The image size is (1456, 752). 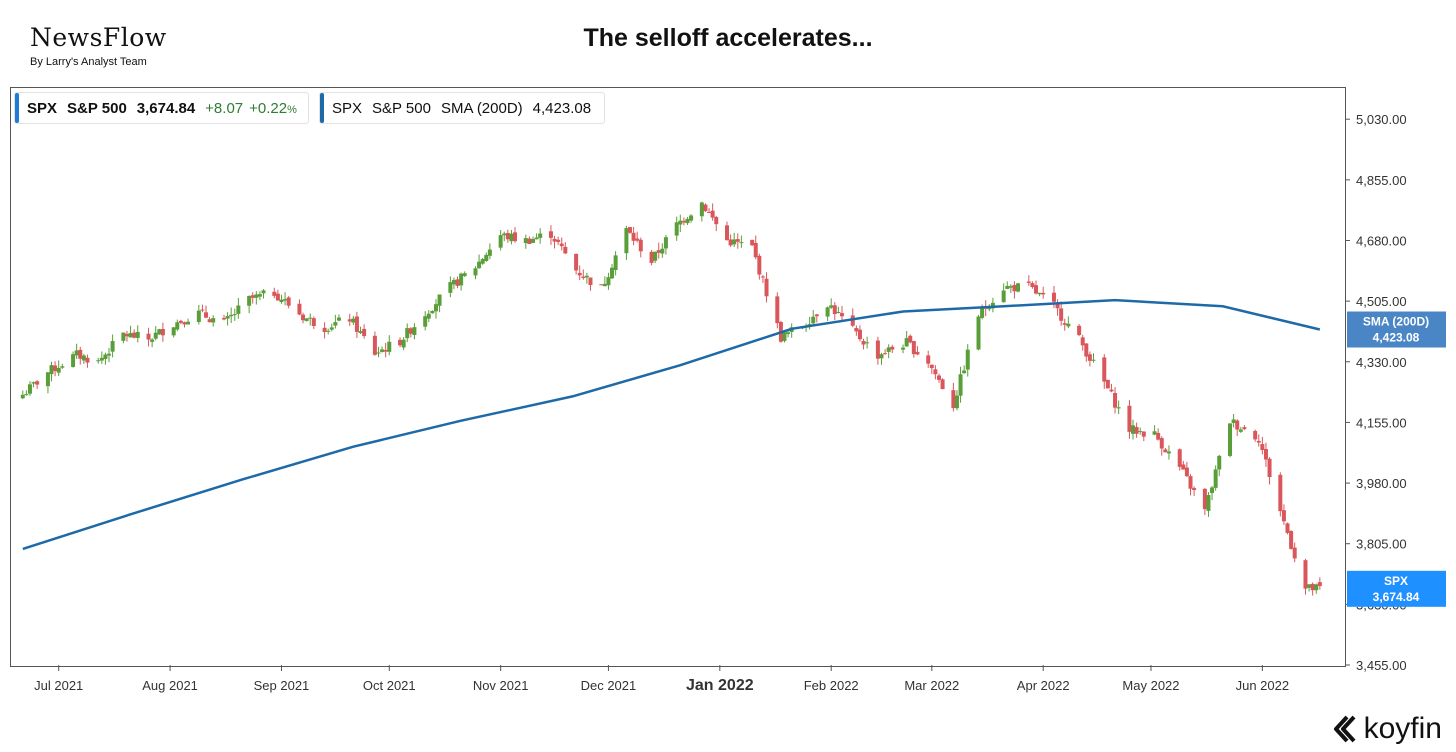 I want to click on y-tick-label: 4,155.00, so click(x=1381, y=422).